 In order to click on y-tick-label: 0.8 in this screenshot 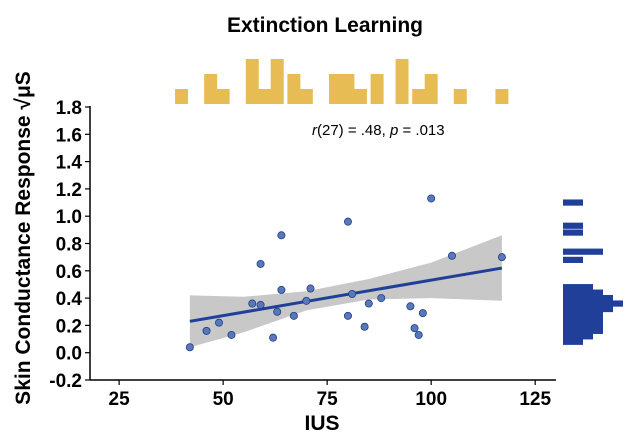, I will do `click(69, 245)`.